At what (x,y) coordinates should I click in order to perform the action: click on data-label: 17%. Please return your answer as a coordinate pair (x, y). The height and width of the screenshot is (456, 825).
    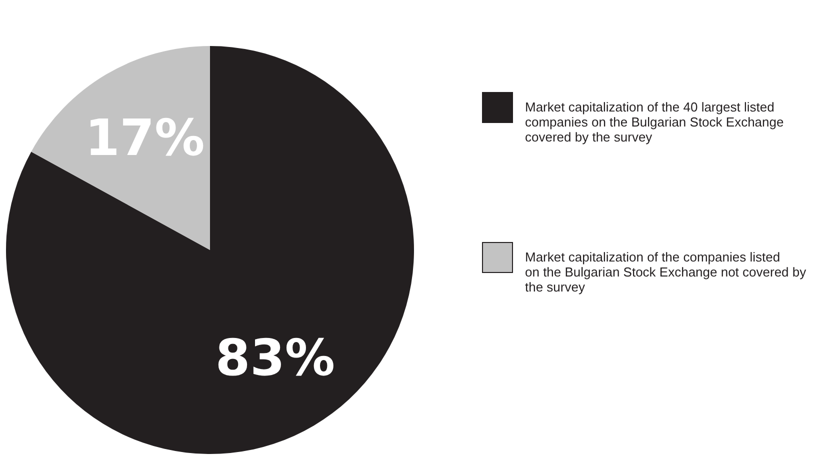
    Looking at the image, I should click on (145, 137).